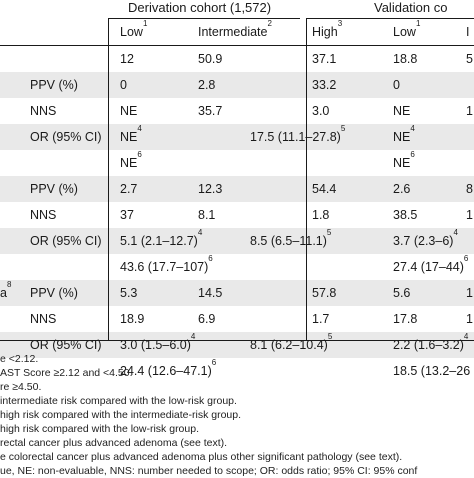  What do you see at coordinates (431, 263) in the screenshot?
I see `cell-v-low: 27.4 (17–44)6` at bounding box center [431, 263].